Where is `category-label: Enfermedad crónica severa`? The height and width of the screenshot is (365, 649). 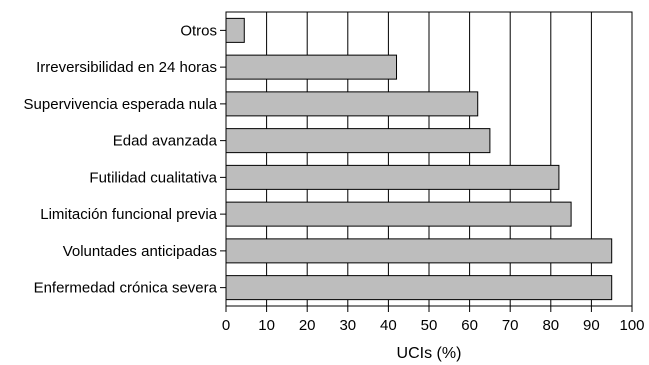
category-label: Enfermedad crónica severa is located at coordinates (126, 288).